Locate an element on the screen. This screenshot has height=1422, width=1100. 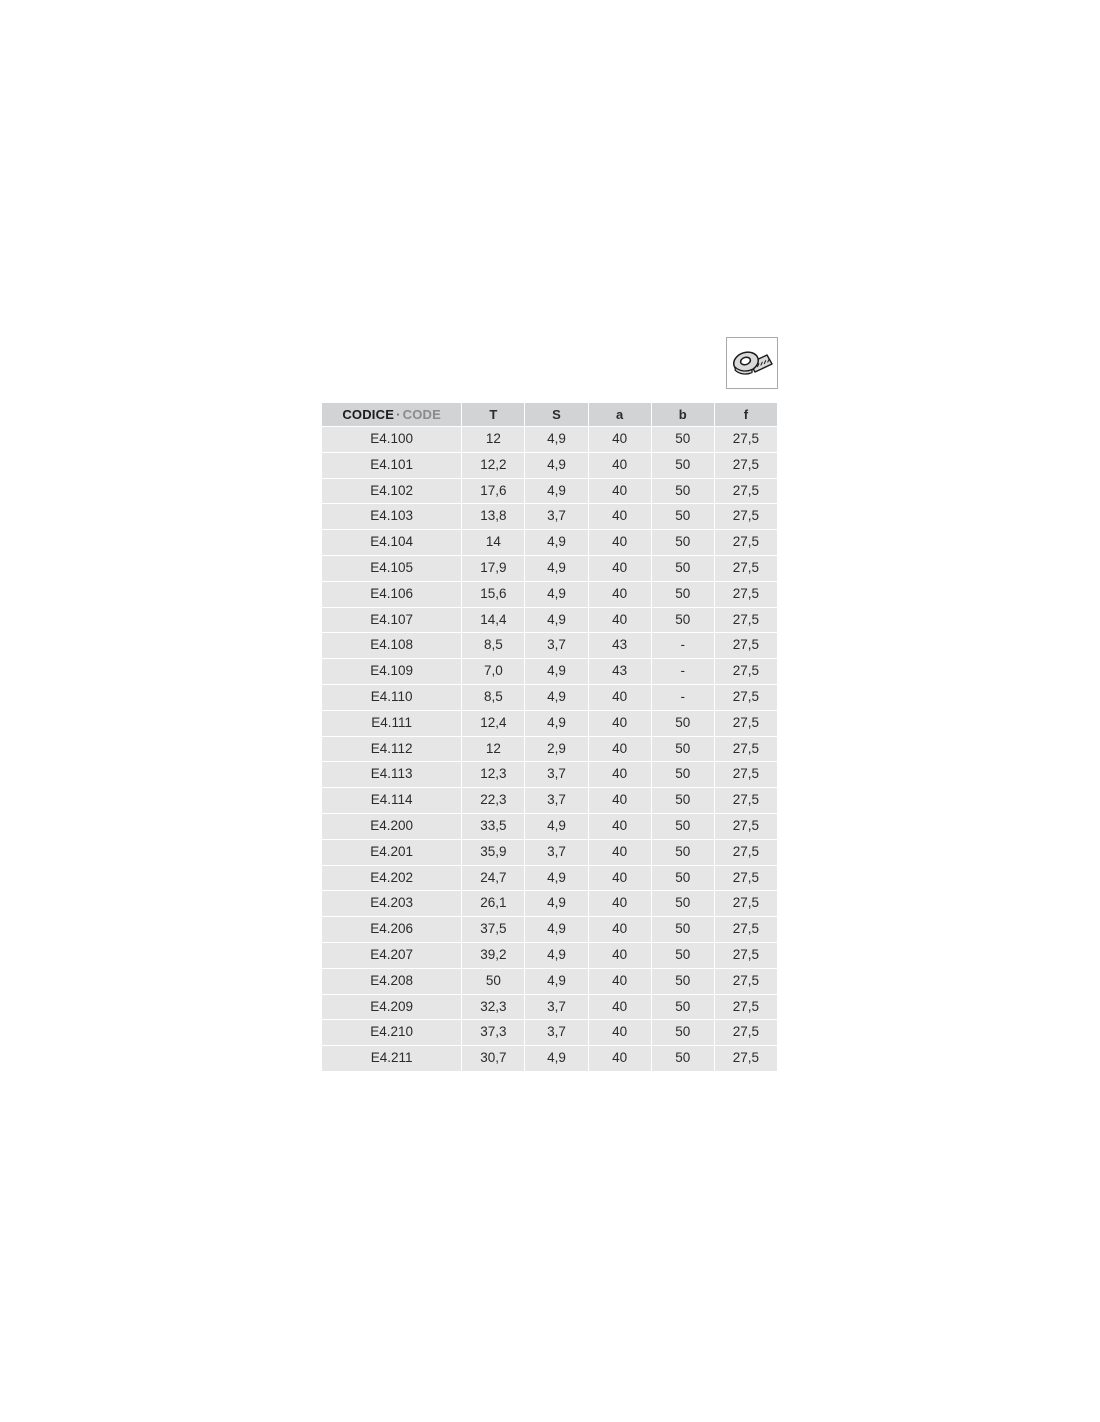
column-header-b: b is located at coordinates (682, 414).